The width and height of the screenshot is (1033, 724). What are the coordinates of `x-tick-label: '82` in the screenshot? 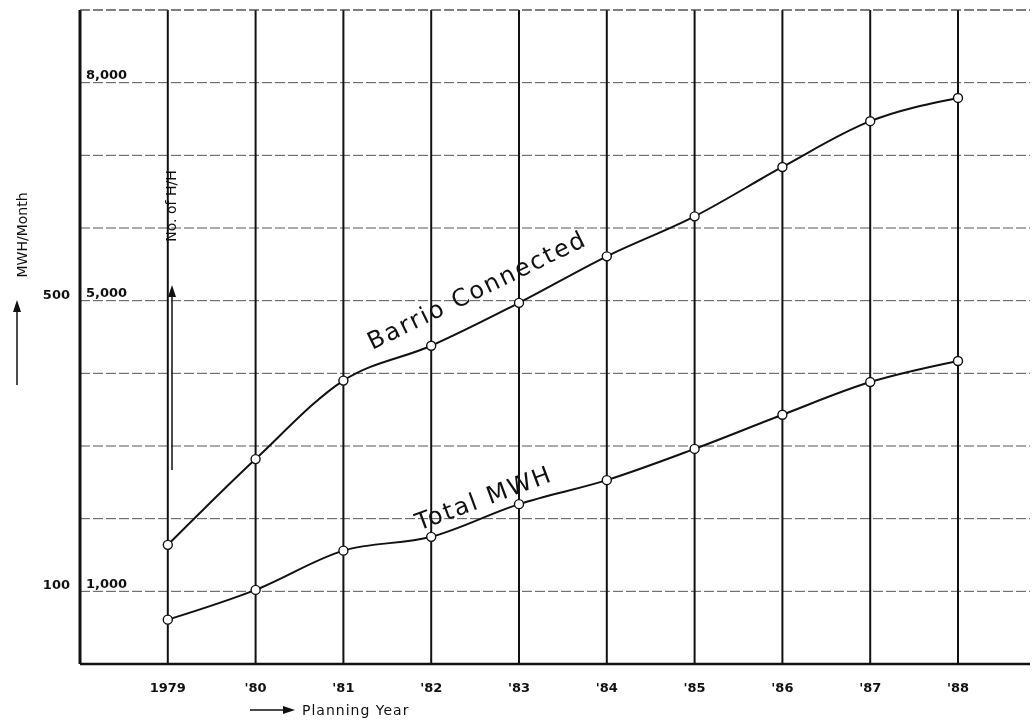 It's located at (431, 687).